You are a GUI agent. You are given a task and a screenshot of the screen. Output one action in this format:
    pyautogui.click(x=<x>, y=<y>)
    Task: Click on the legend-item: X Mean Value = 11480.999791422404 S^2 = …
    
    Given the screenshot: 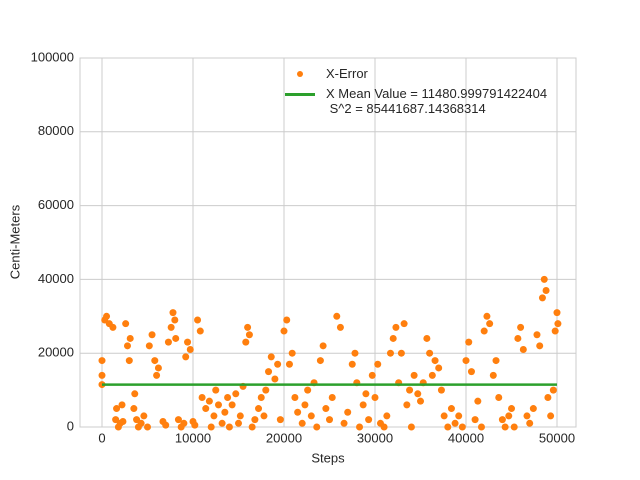 What is the action you would take?
    pyautogui.click(x=414, y=101)
    